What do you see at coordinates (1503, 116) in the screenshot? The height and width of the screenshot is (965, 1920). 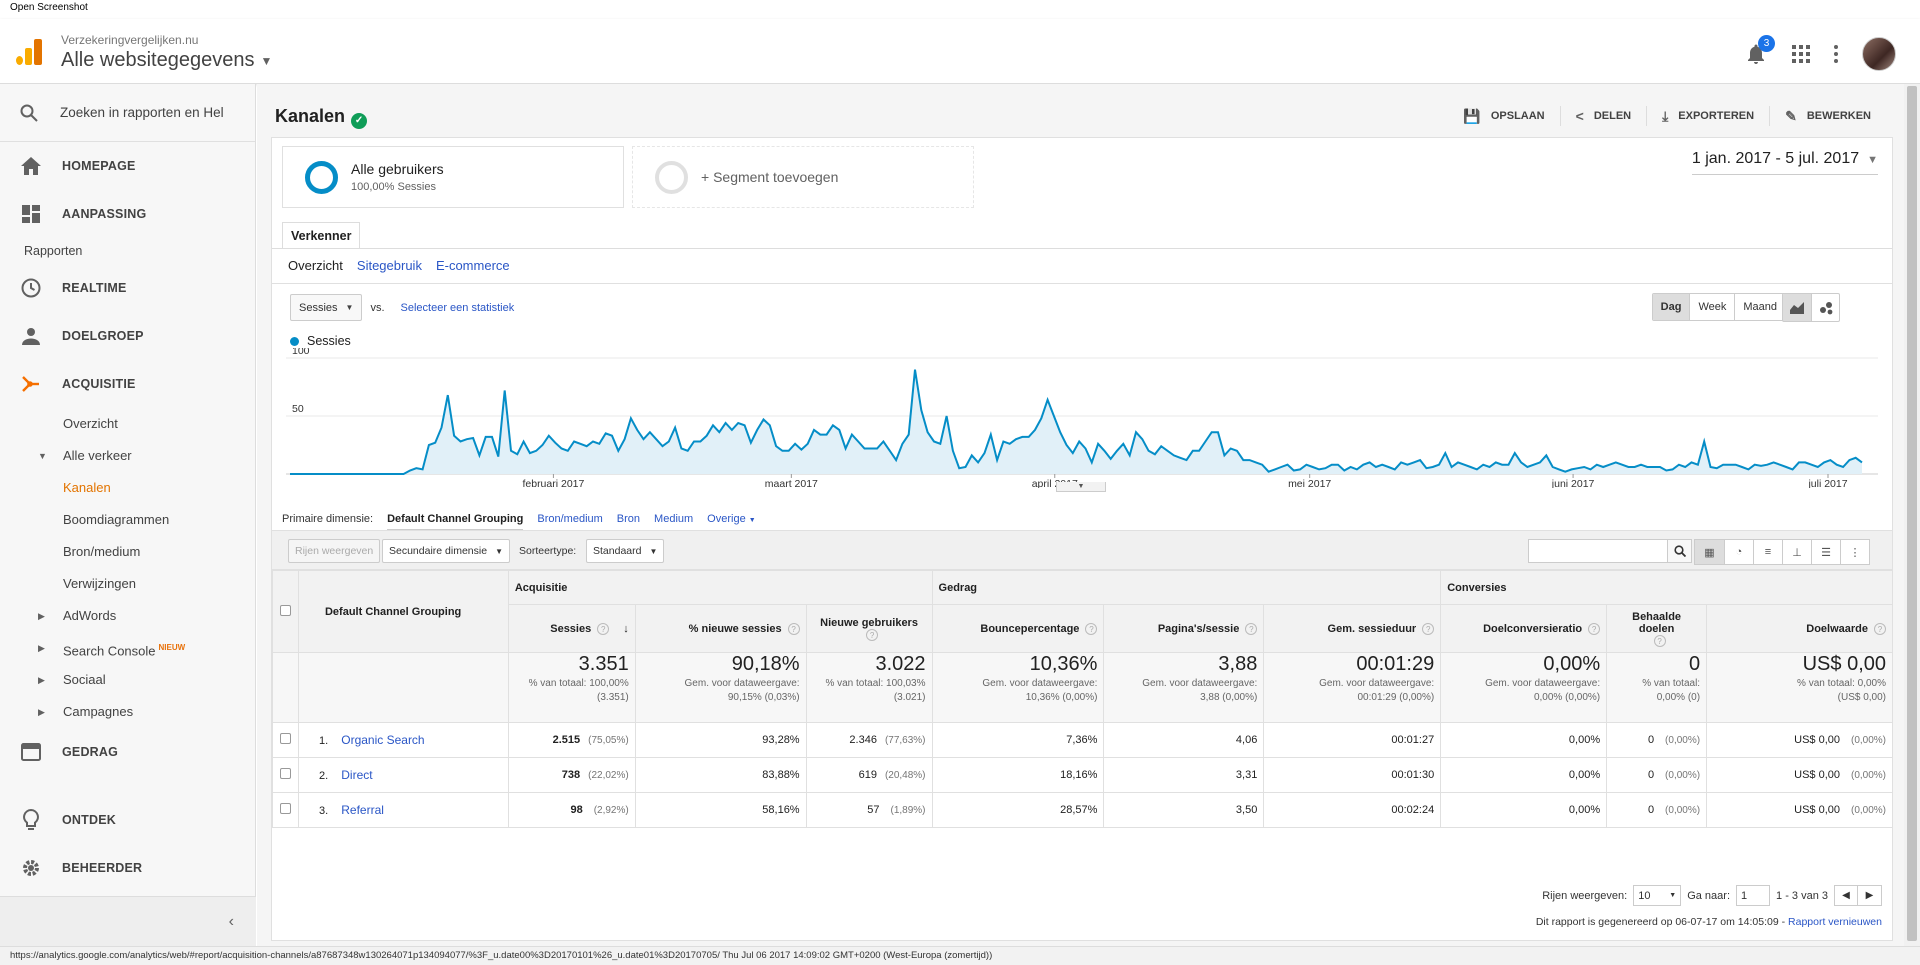 I see `save-button: 💾 OPSLAAN` at bounding box center [1503, 116].